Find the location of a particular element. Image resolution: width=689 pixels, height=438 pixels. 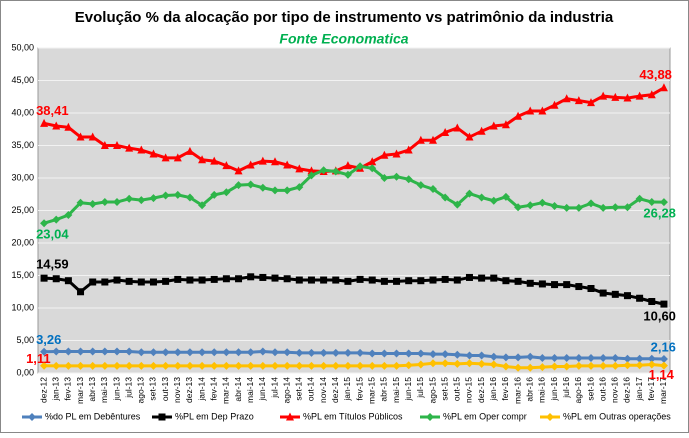

x-tick-label: mar-17 is located at coordinates (663, 390).